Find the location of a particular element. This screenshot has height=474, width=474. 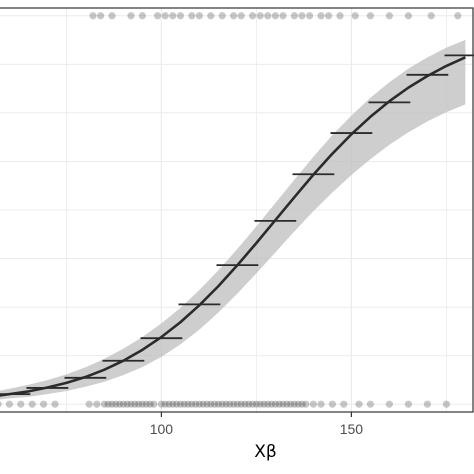

x-tick-label: 100 is located at coordinates (162, 429).